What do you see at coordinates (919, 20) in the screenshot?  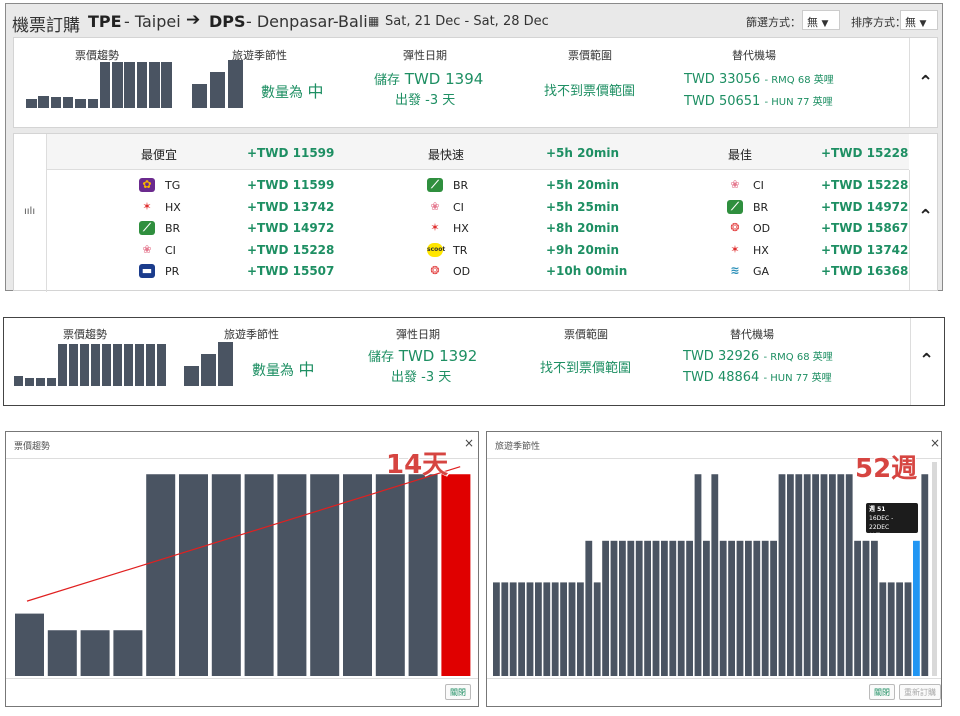 I see `sort-dropdown: 無 ▼` at bounding box center [919, 20].